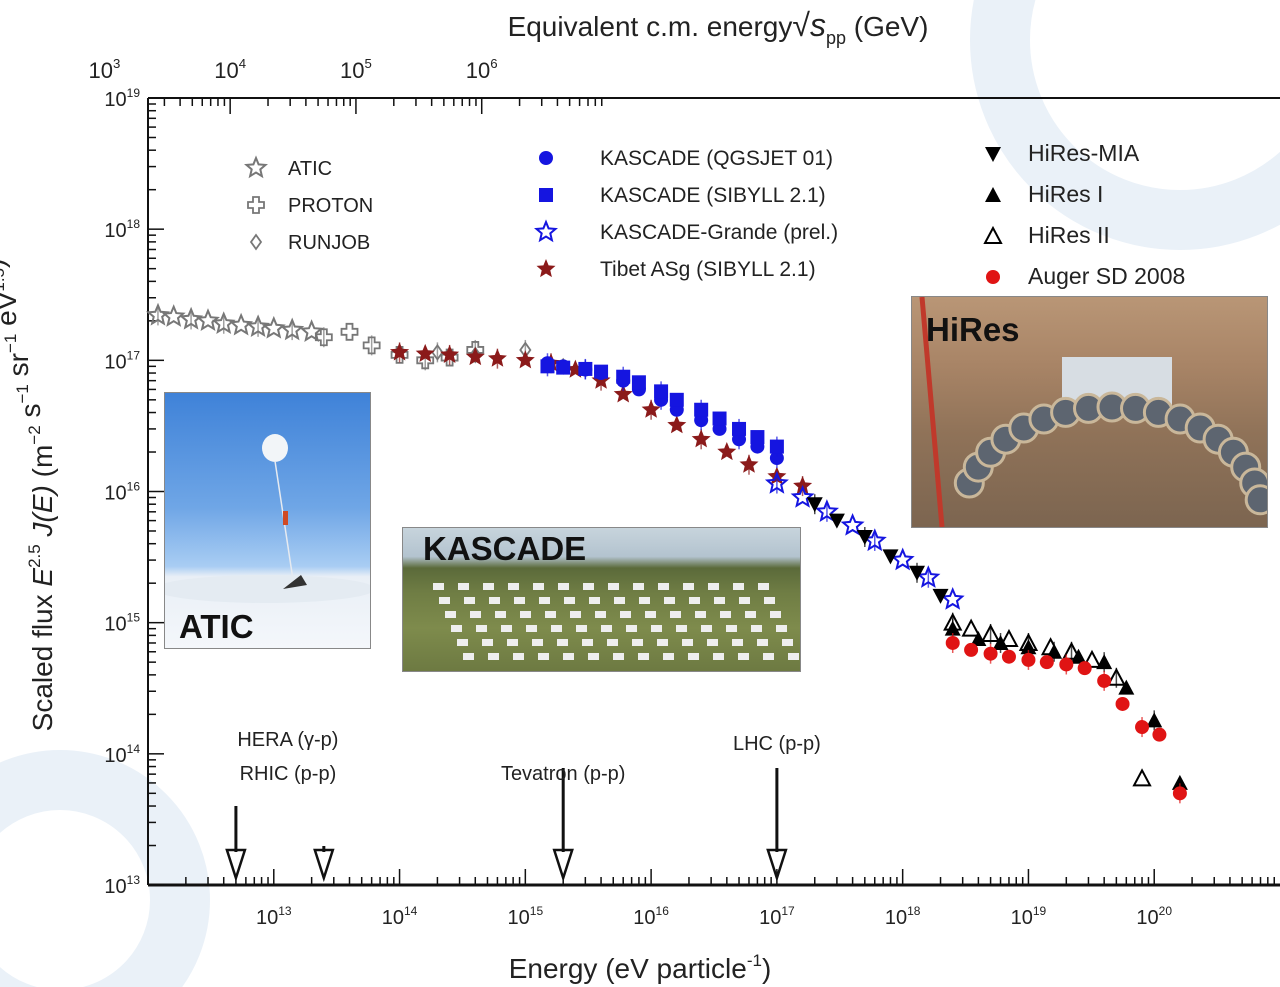  I want to click on top-axis-title: Equivalent c.m. energy√spp (GeV), so click(718, 27).